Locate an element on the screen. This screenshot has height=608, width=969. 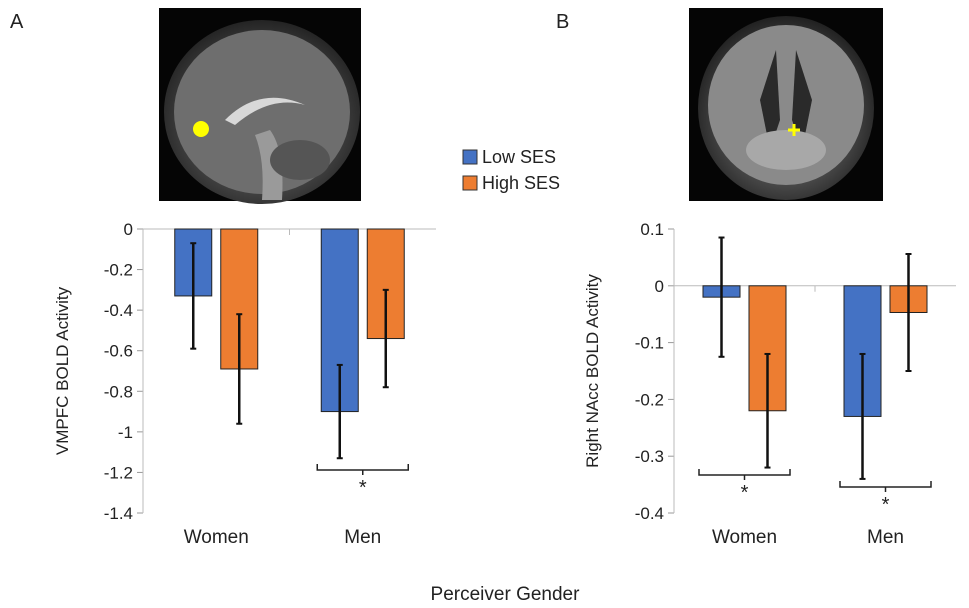
legend-label-low-ses: Low SES is located at coordinates (519, 157).